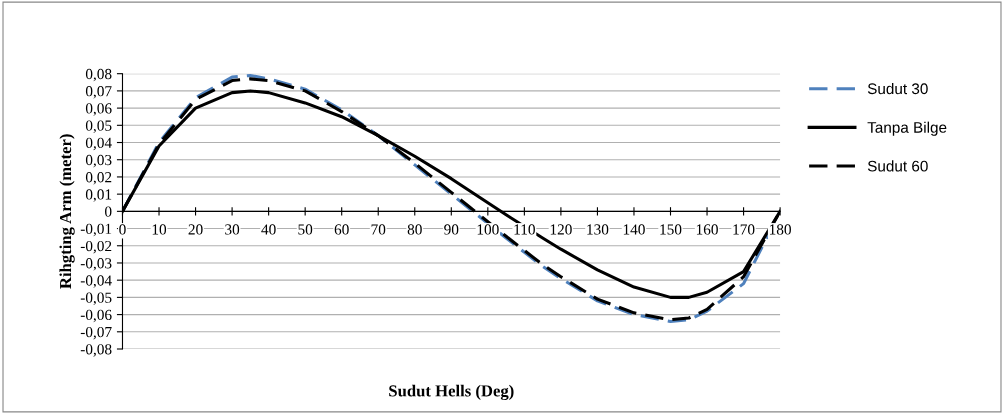 The image size is (1004, 414). I want to click on y-axis-title: Rihgting Arm (meter), so click(67, 211).